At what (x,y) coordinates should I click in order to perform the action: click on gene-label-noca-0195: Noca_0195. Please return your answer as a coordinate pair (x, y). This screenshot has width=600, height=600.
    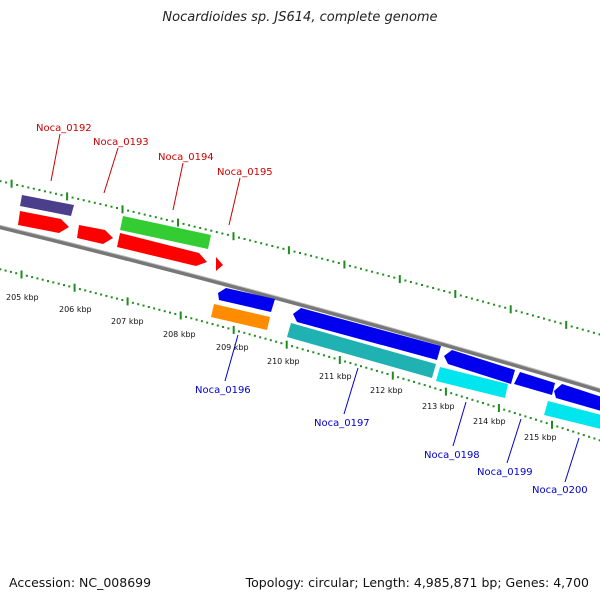
    Looking at the image, I should click on (245, 172).